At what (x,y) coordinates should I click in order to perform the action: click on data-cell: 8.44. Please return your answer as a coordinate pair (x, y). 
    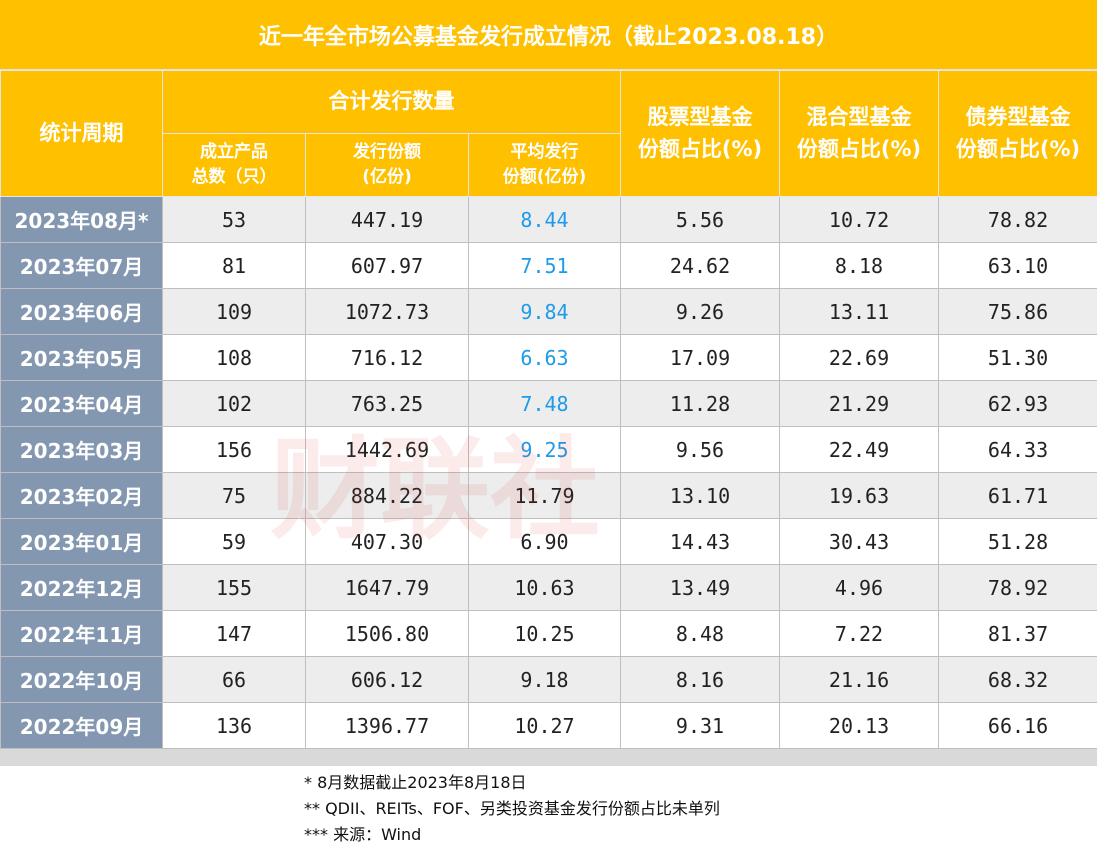
    Looking at the image, I should click on (545, 220).